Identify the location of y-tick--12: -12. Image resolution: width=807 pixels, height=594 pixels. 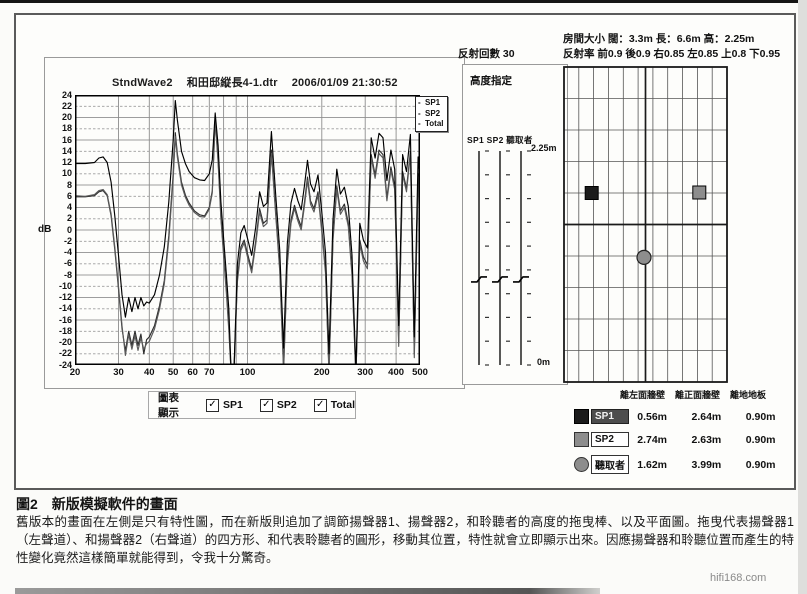
(65, 297).